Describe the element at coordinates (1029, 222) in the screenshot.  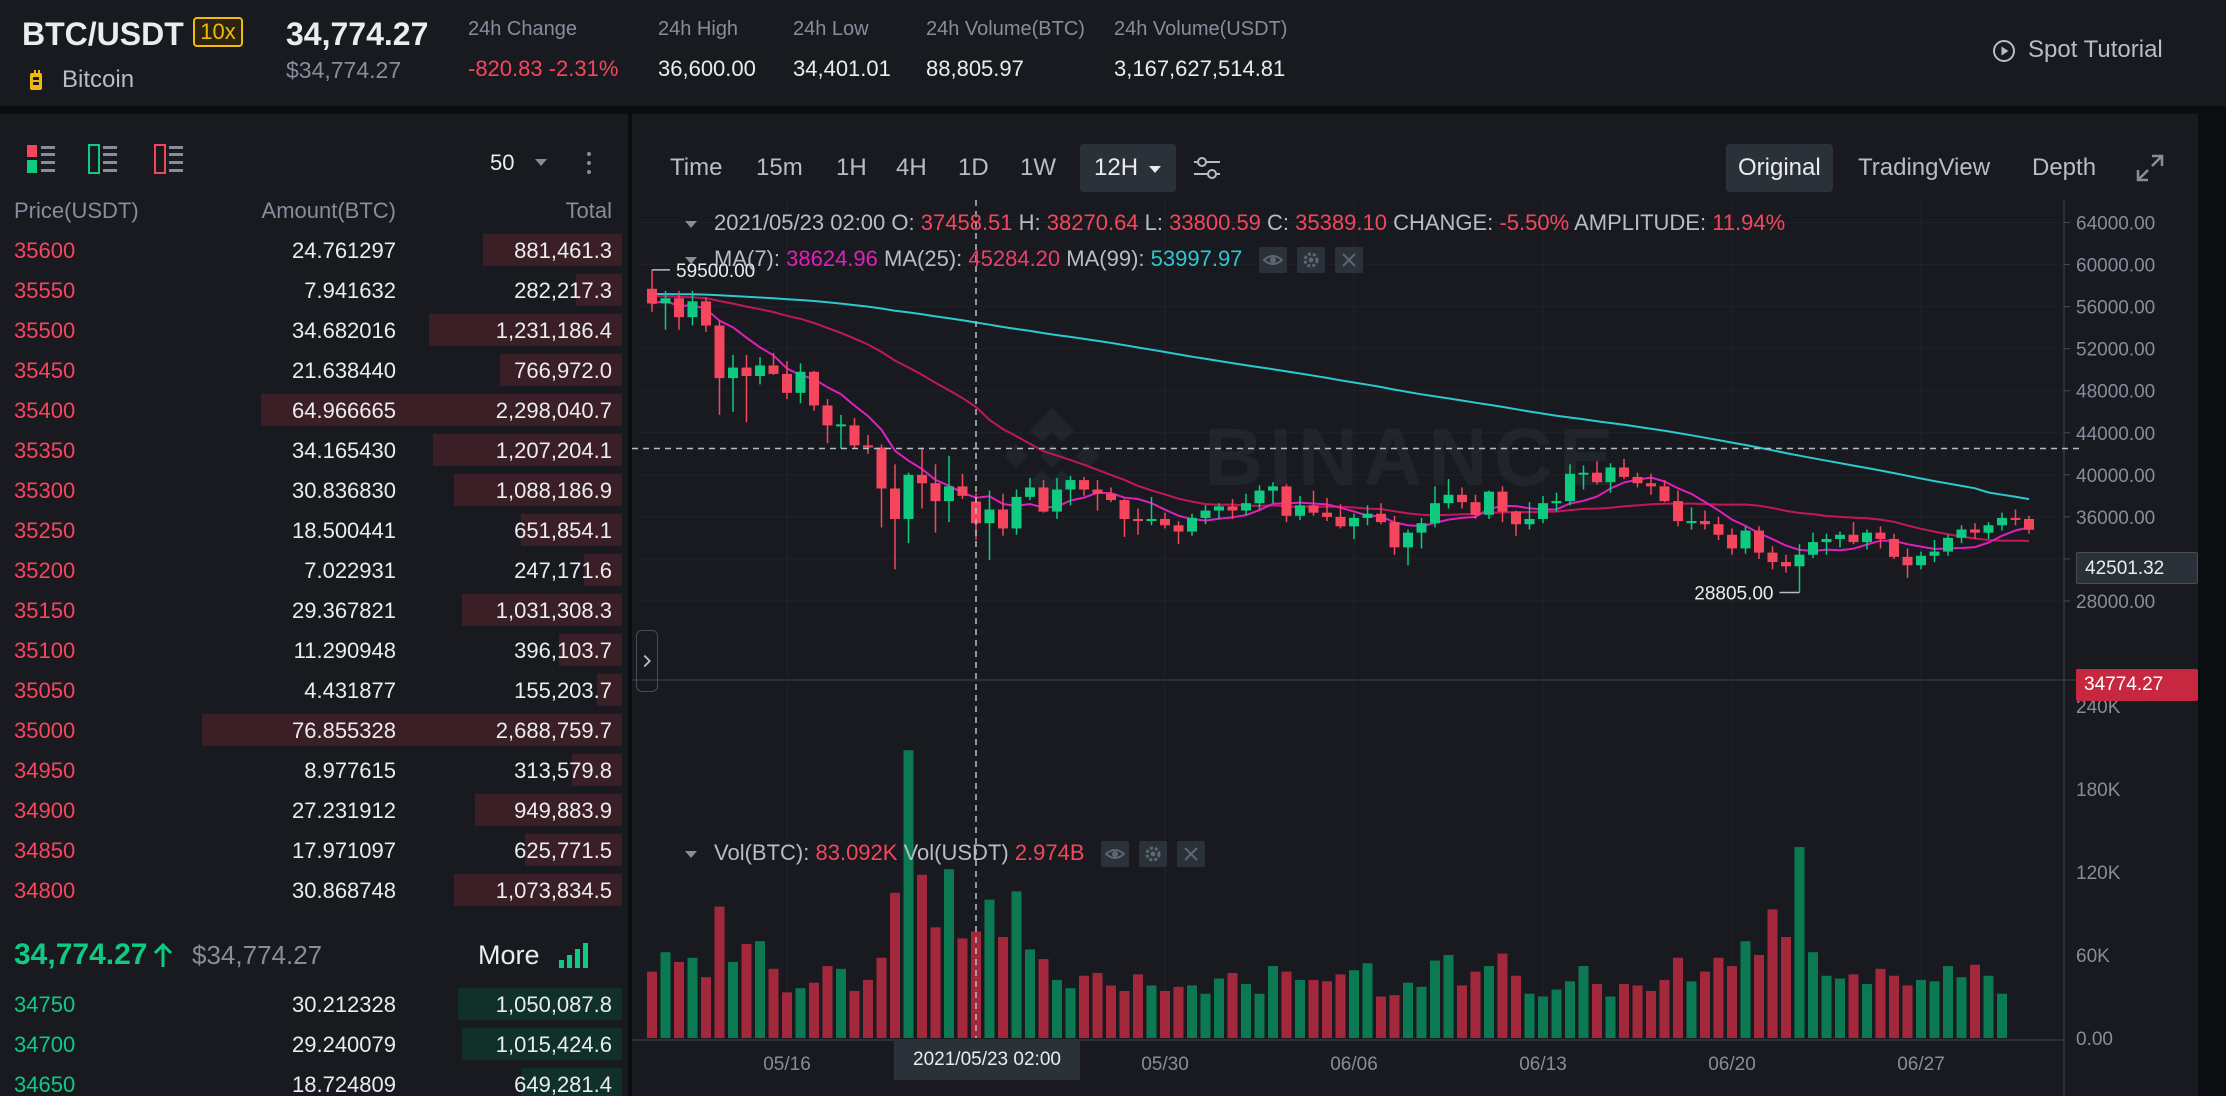
I see `high-label: H:` at that location.